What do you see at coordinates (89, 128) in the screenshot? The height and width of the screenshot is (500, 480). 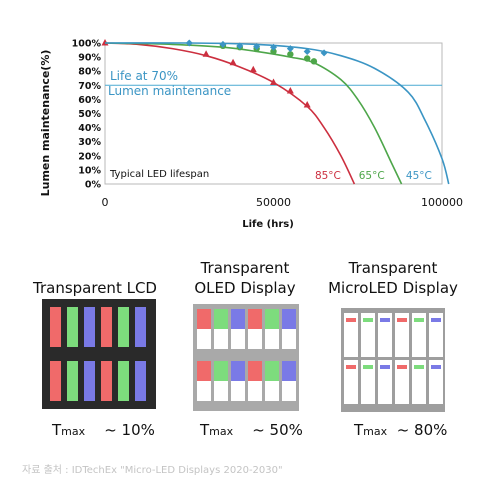 I see `y-tick-label: 40%` at bounding box center [89, 128].